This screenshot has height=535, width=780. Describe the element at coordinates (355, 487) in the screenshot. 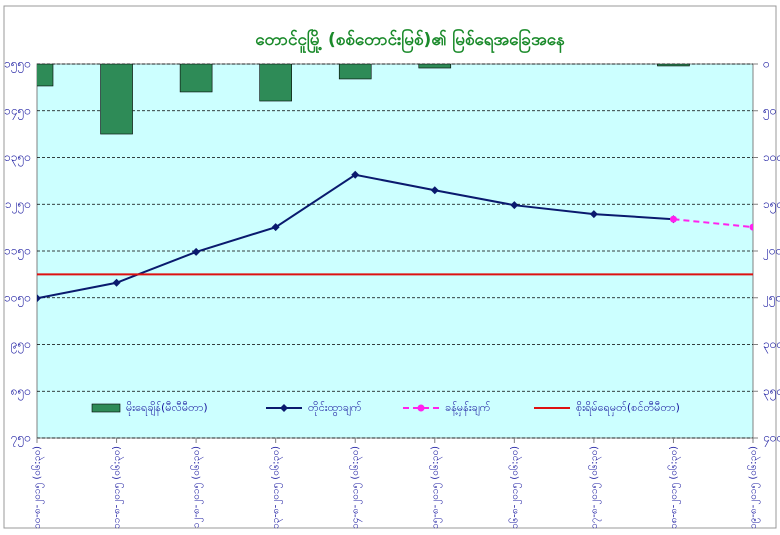

I see `x-tick-label: ၁၄-၈-၂၀၁၅ (၀၆:၃၀)` at that location.